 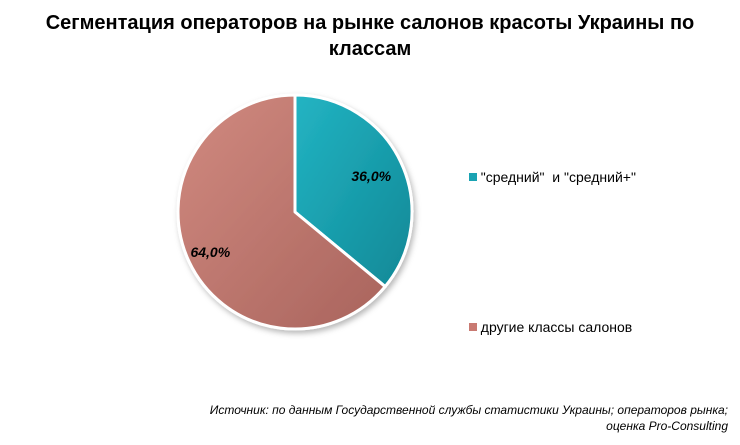 What do you see at coordinates (558, 177) in the screenshot?
I see `legend-label-medium-class: "средний" и "средний+"` at bounding box center [558, 177].